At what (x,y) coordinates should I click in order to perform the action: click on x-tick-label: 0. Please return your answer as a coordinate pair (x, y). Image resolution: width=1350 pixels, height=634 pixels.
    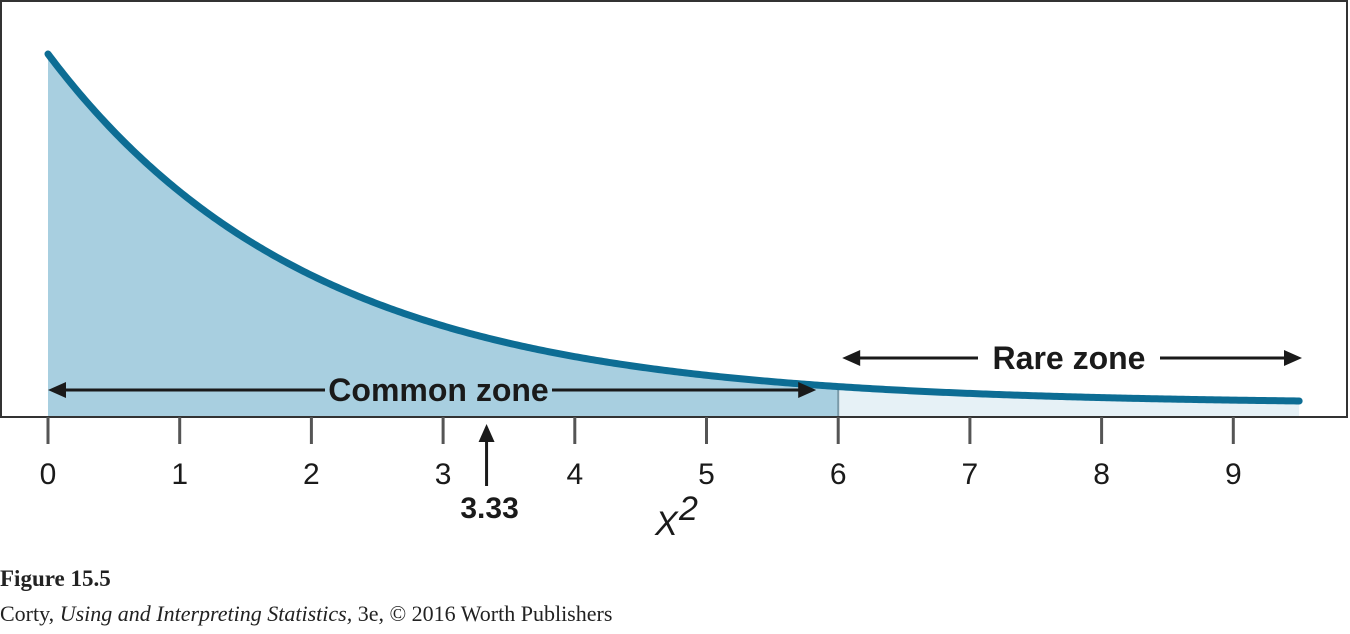
    Looking at the image, I should click on (48, 474).